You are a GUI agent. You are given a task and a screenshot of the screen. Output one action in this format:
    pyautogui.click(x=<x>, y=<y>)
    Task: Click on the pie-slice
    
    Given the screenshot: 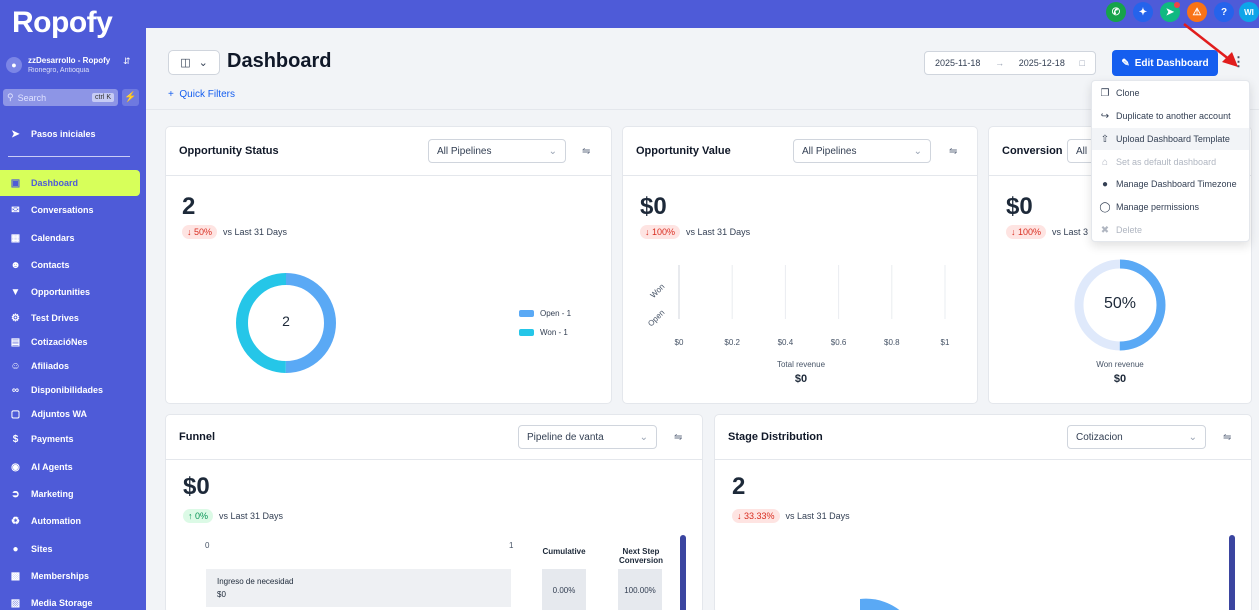 What is the action you would take?
    pyautogui.click(x=882, y=604)
    